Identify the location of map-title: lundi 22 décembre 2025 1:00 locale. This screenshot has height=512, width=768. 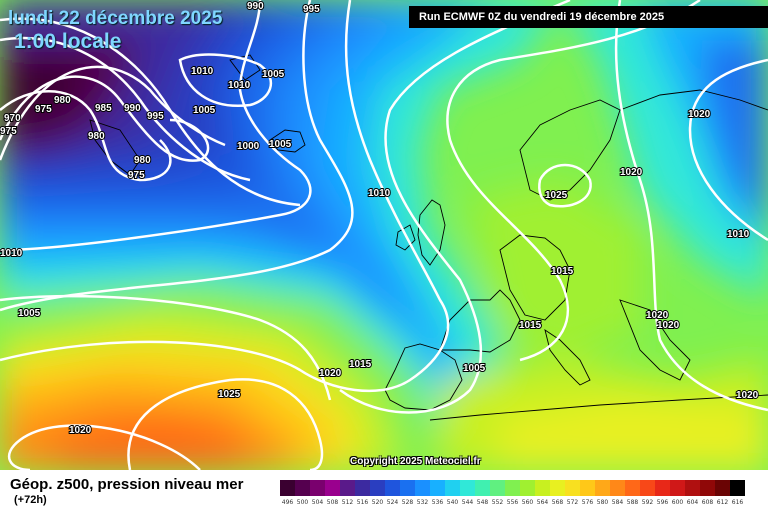
(115, 31).